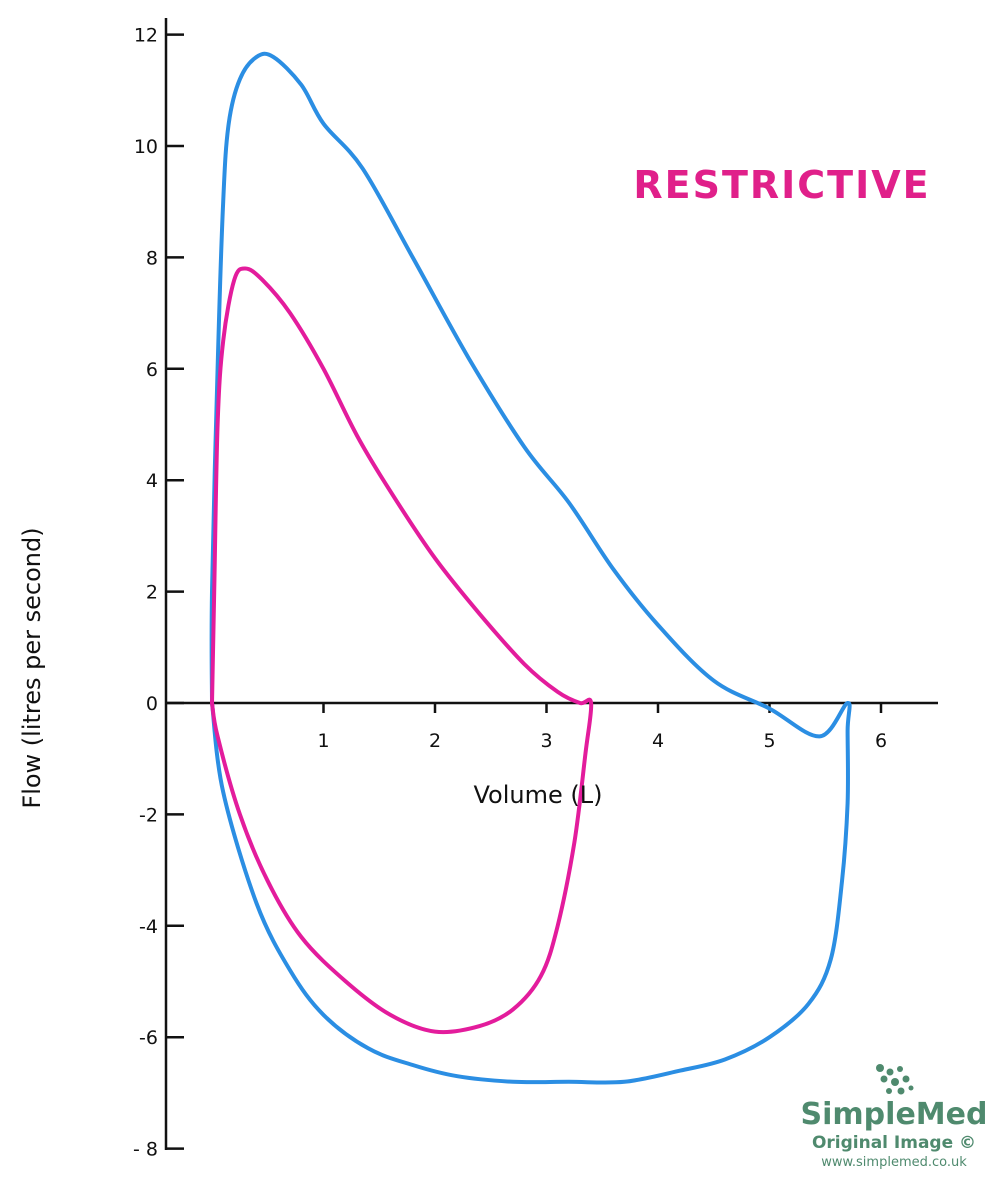  What do you see at coordinates (894, 1162) in the screenshot?
I see `watermark-url: www.simplemed.co.uk` at bounding box center [894, 1162].